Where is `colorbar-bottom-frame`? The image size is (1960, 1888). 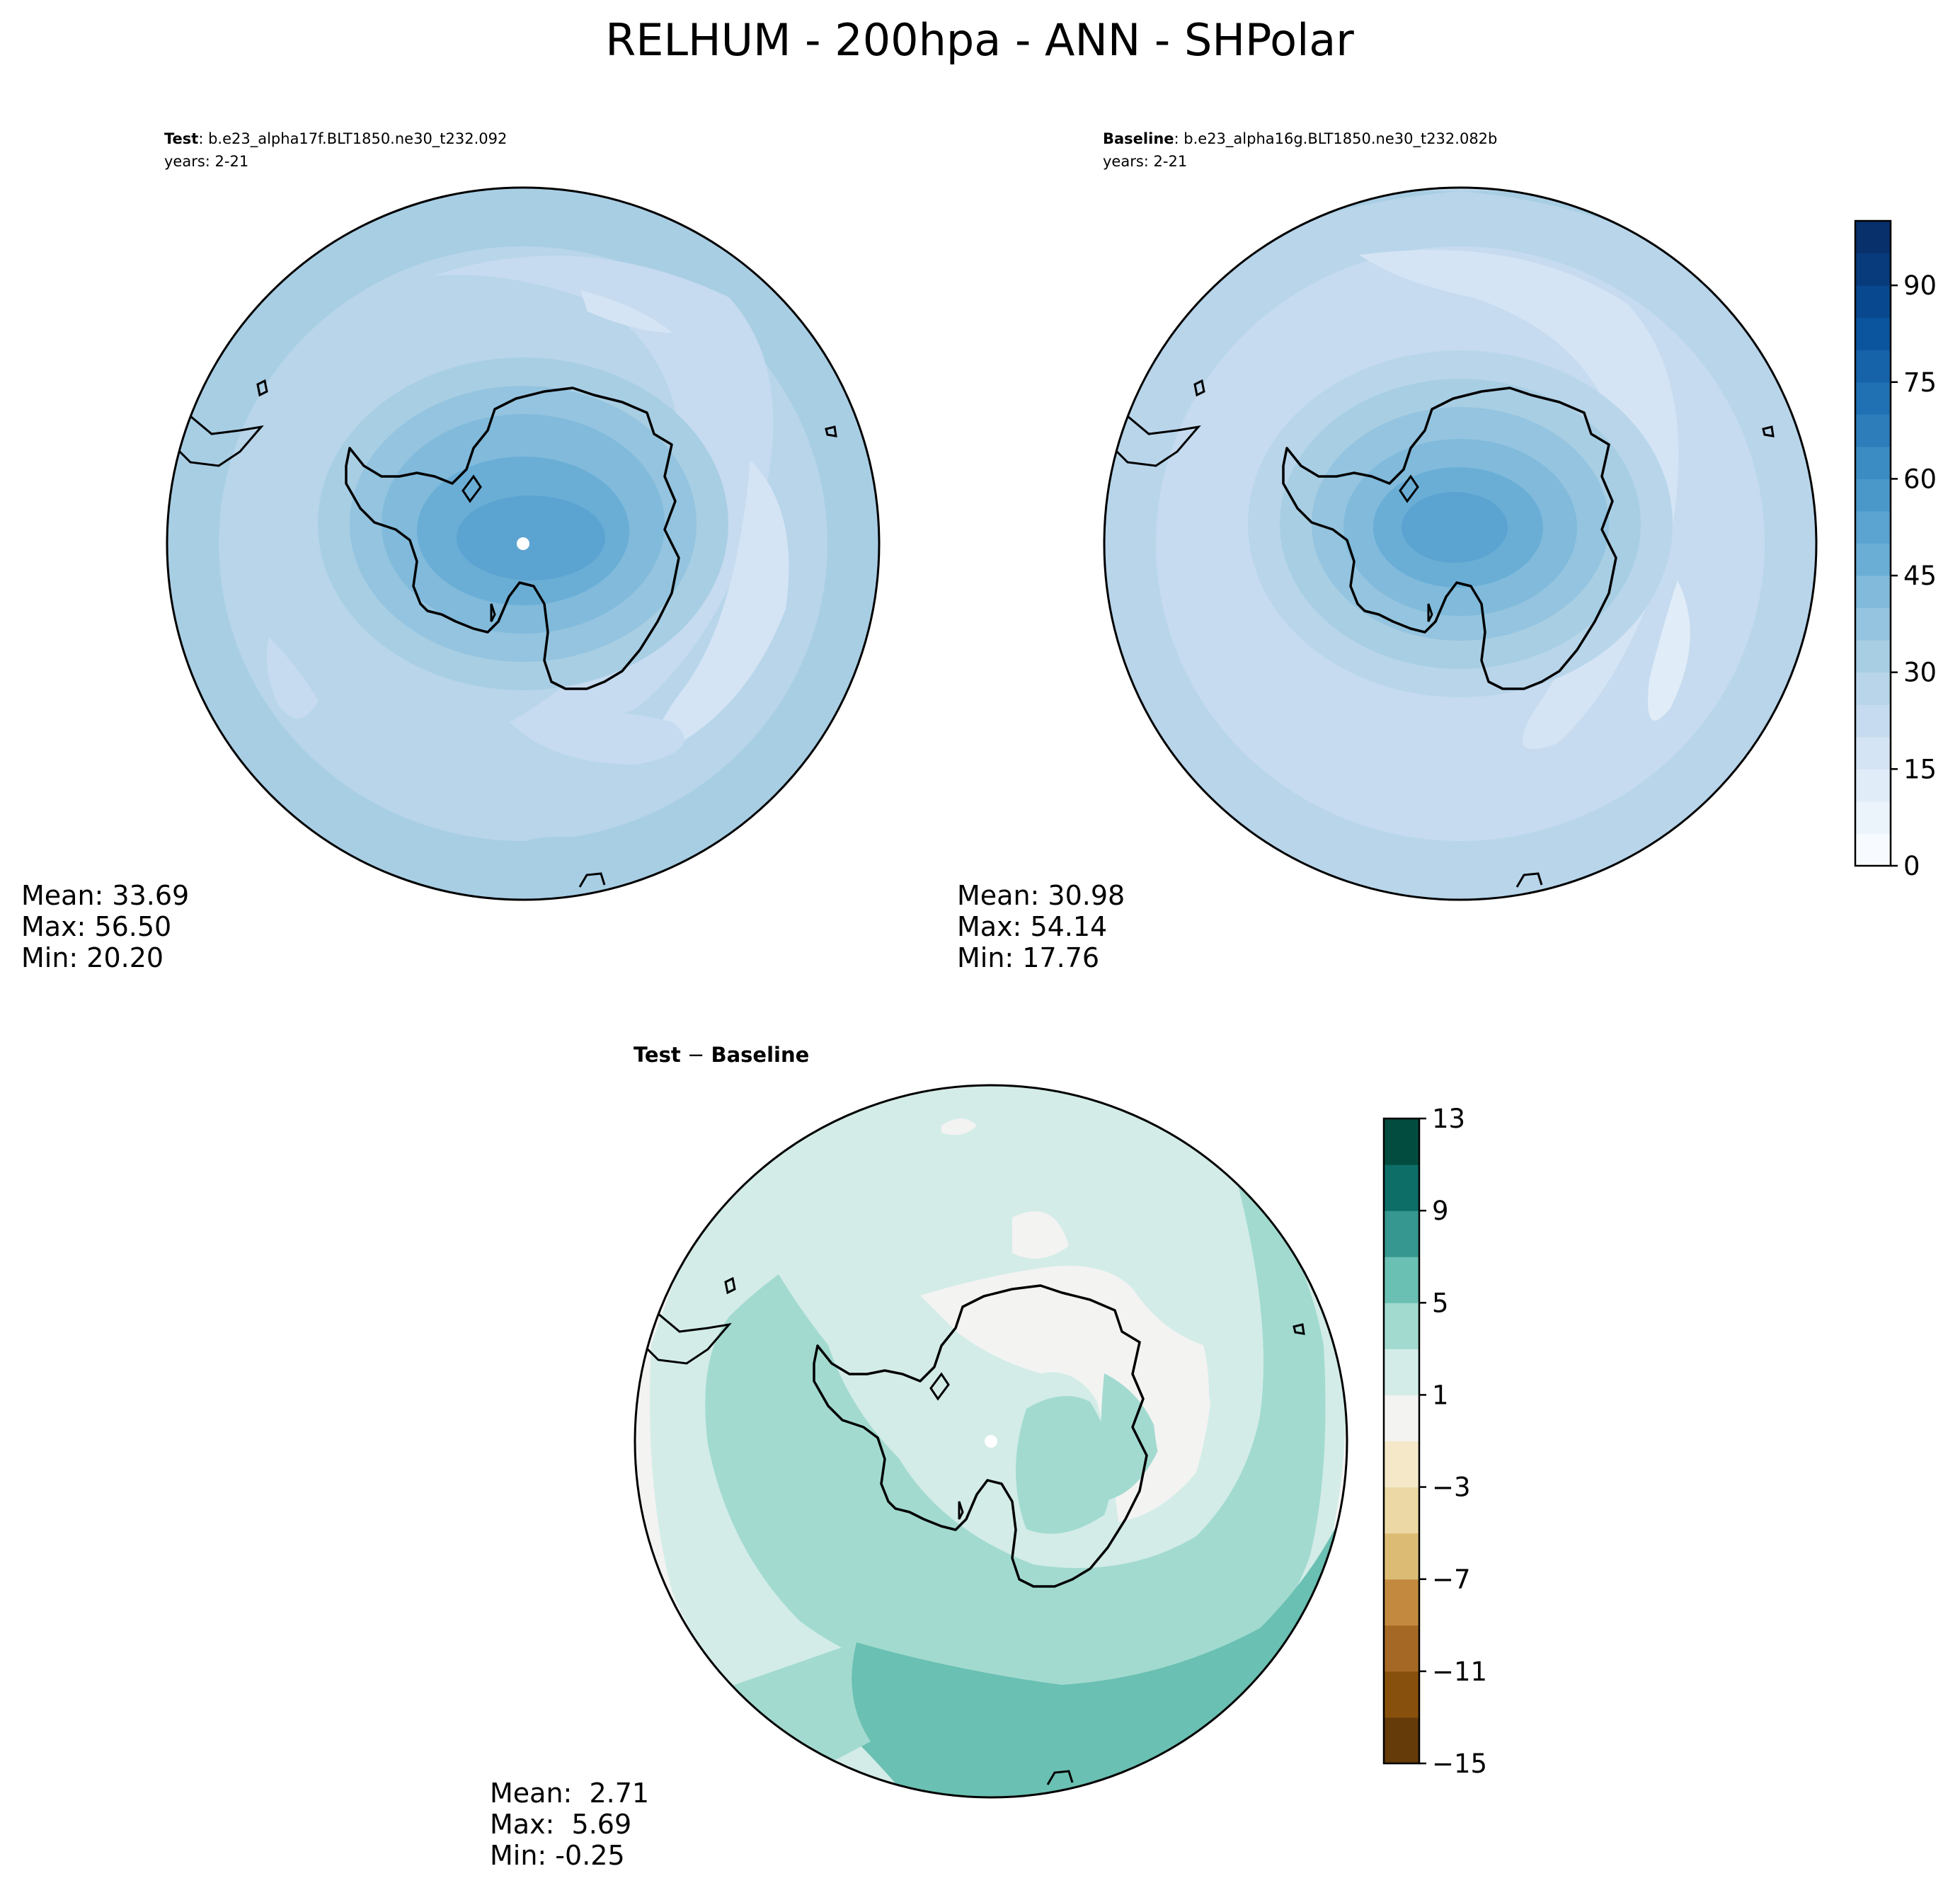 colorbar-bottom-frame is located at coordinates (1401, 1441).